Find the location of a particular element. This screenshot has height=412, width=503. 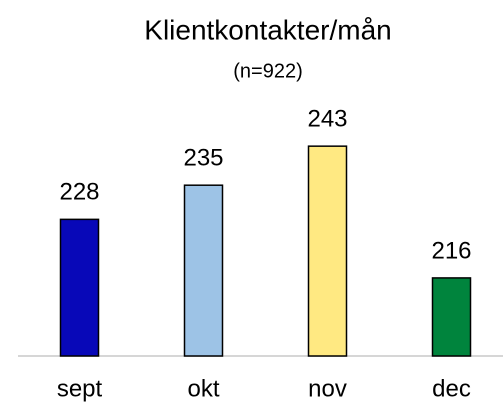

x-tick-label: dec is located at coordinates (451, 388).